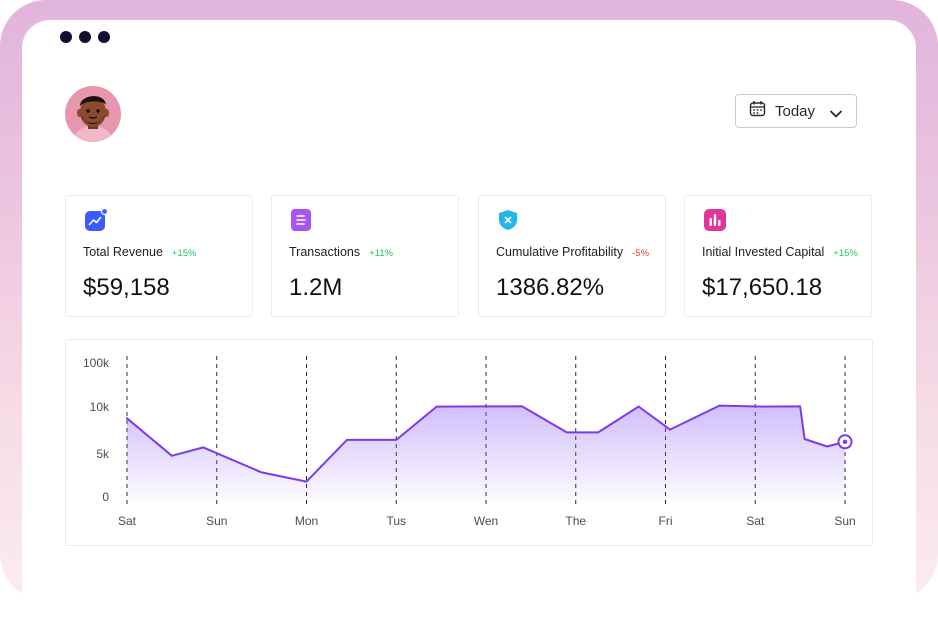 This screenshot has height=620, width=938. I want to click on stat-delta-badge: +11%, so click(381, 253).